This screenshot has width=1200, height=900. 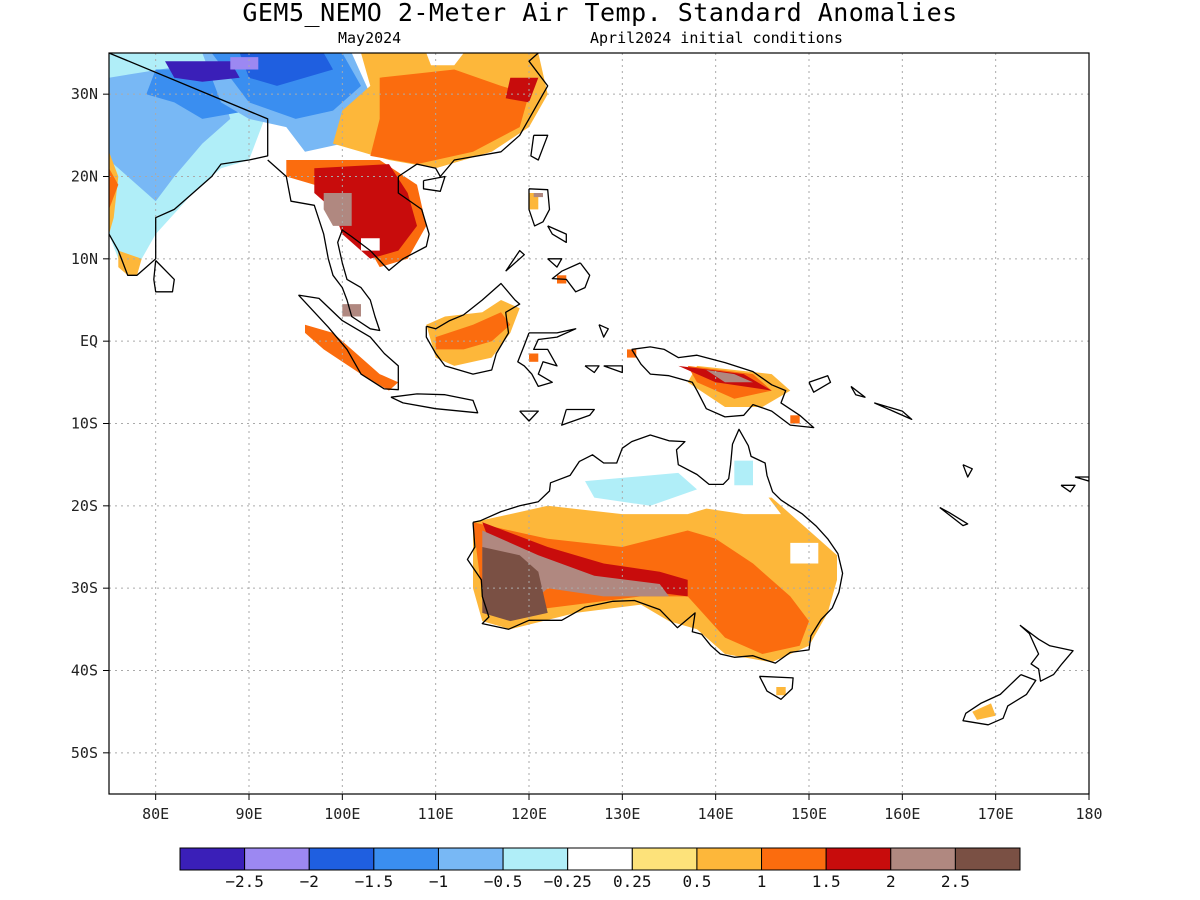 I want to click on x-tick-label: 80E, so click(x=155, y=814).